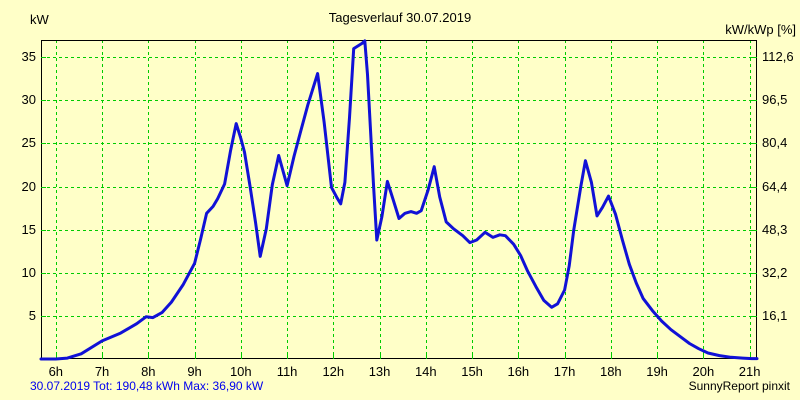  What do you see at coordinates (32, 315) in the screenshot?
I see `y-tick-label-left: 5` at bounding box center [32, 315].